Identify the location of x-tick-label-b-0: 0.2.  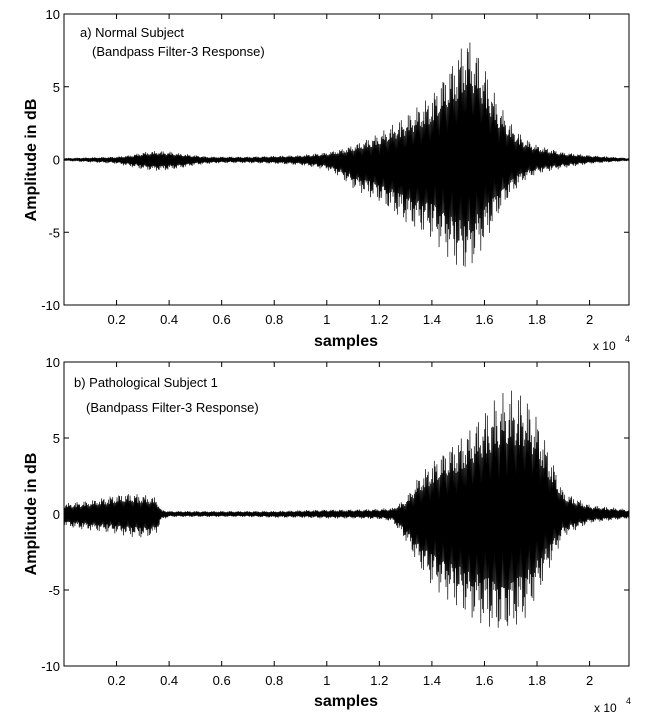
(117, 680).